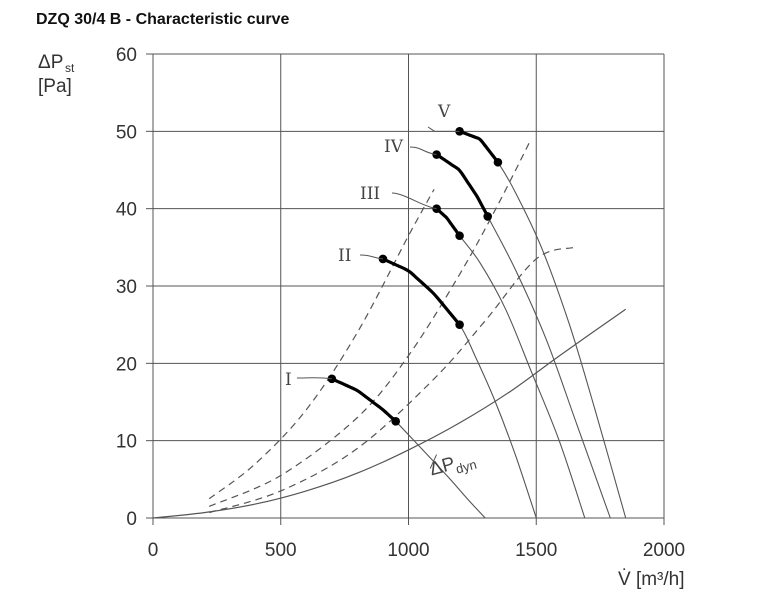 The width and height of the screenshot is (760, 601). I want to click on points, so click(415, 276).